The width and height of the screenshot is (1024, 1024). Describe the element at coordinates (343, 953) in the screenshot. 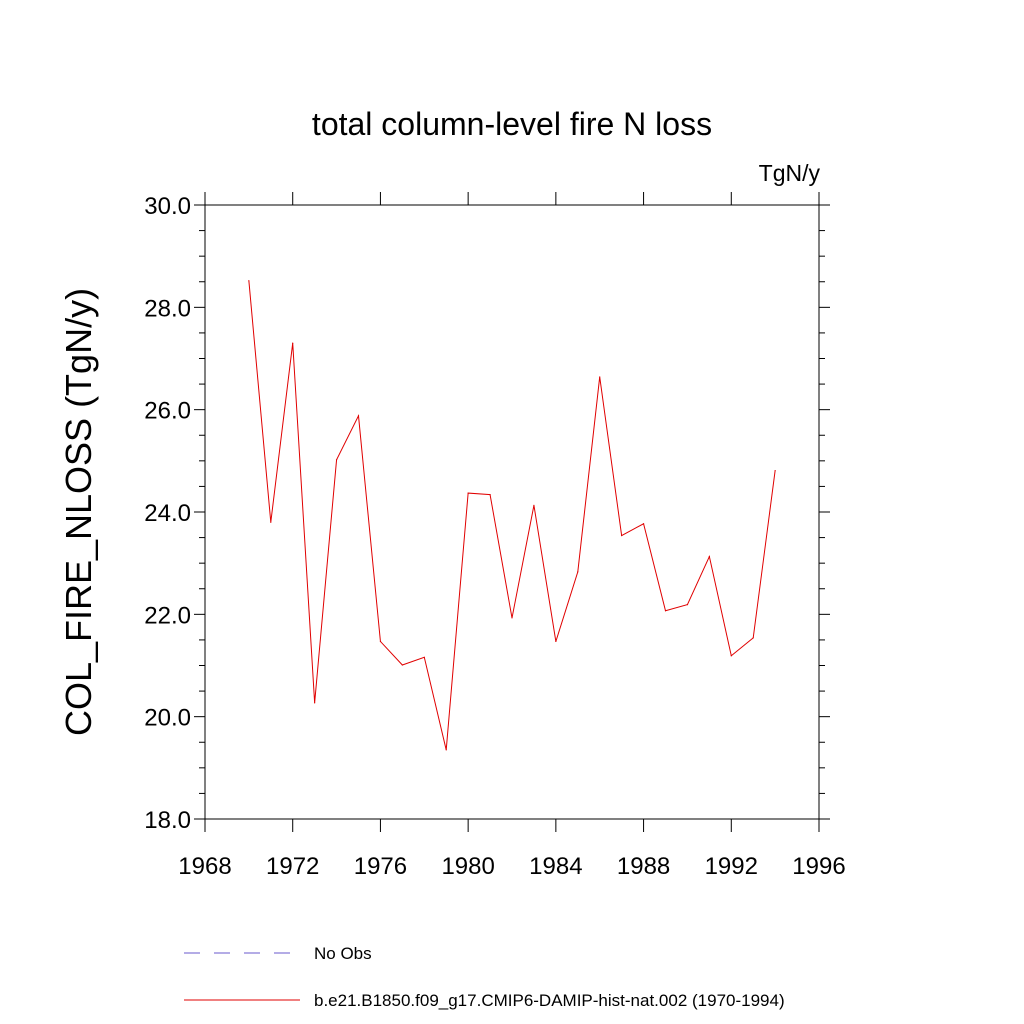

I see `legend-label-0: No Obs` at that location.